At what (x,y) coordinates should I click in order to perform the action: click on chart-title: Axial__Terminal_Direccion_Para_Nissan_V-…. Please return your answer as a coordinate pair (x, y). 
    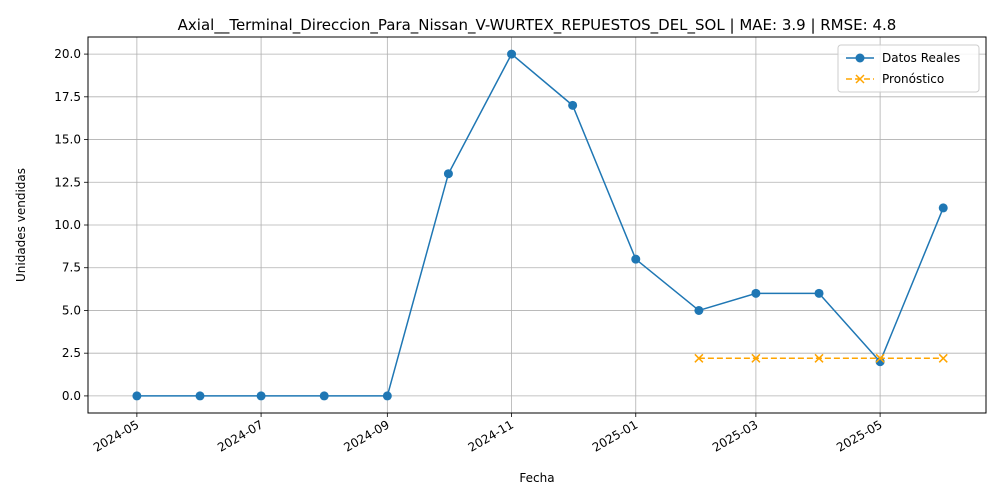
    Looking at the image, I should click on (537, 25).